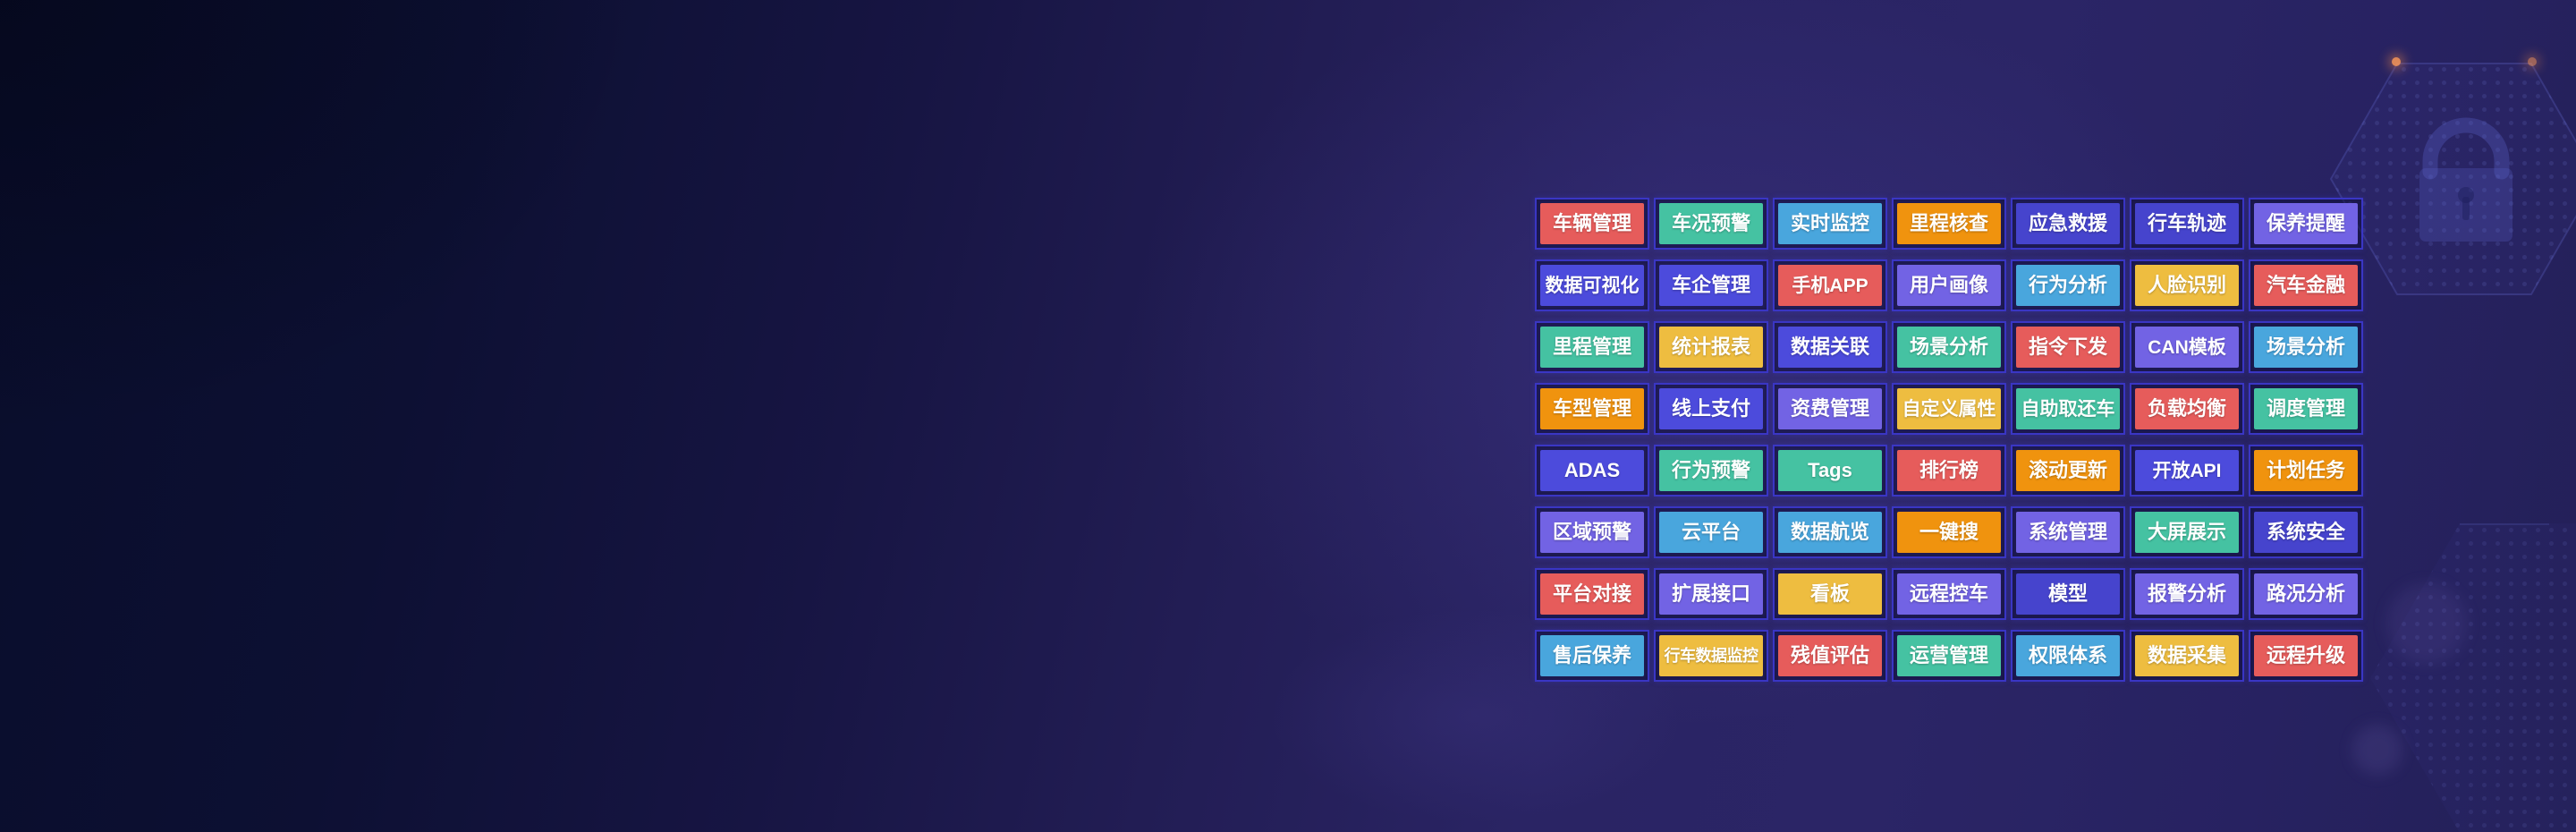  I want to click on feature-button: 汽车金融, so click(2306, 285).